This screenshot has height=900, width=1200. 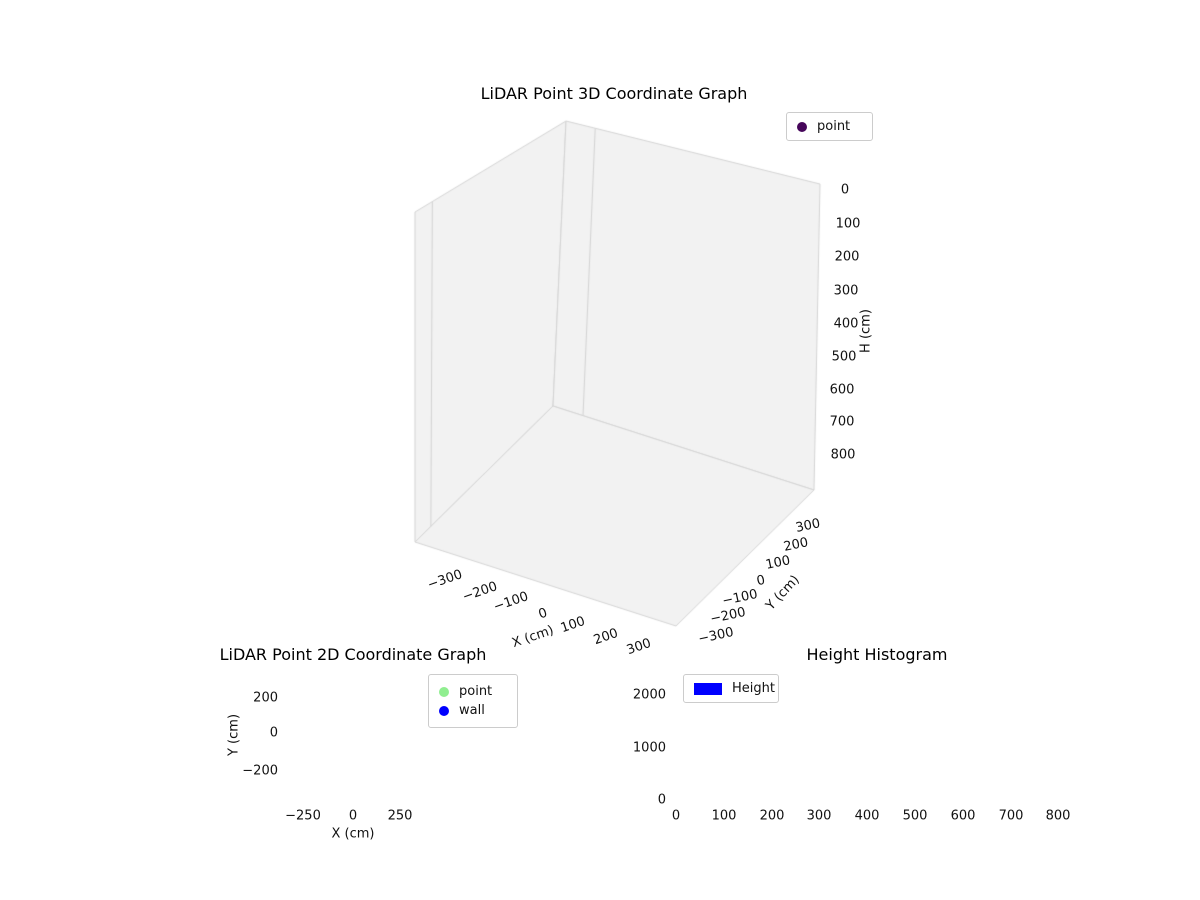 I want to click on plot3d-z-tick: 600, so click(x=842, y=390).